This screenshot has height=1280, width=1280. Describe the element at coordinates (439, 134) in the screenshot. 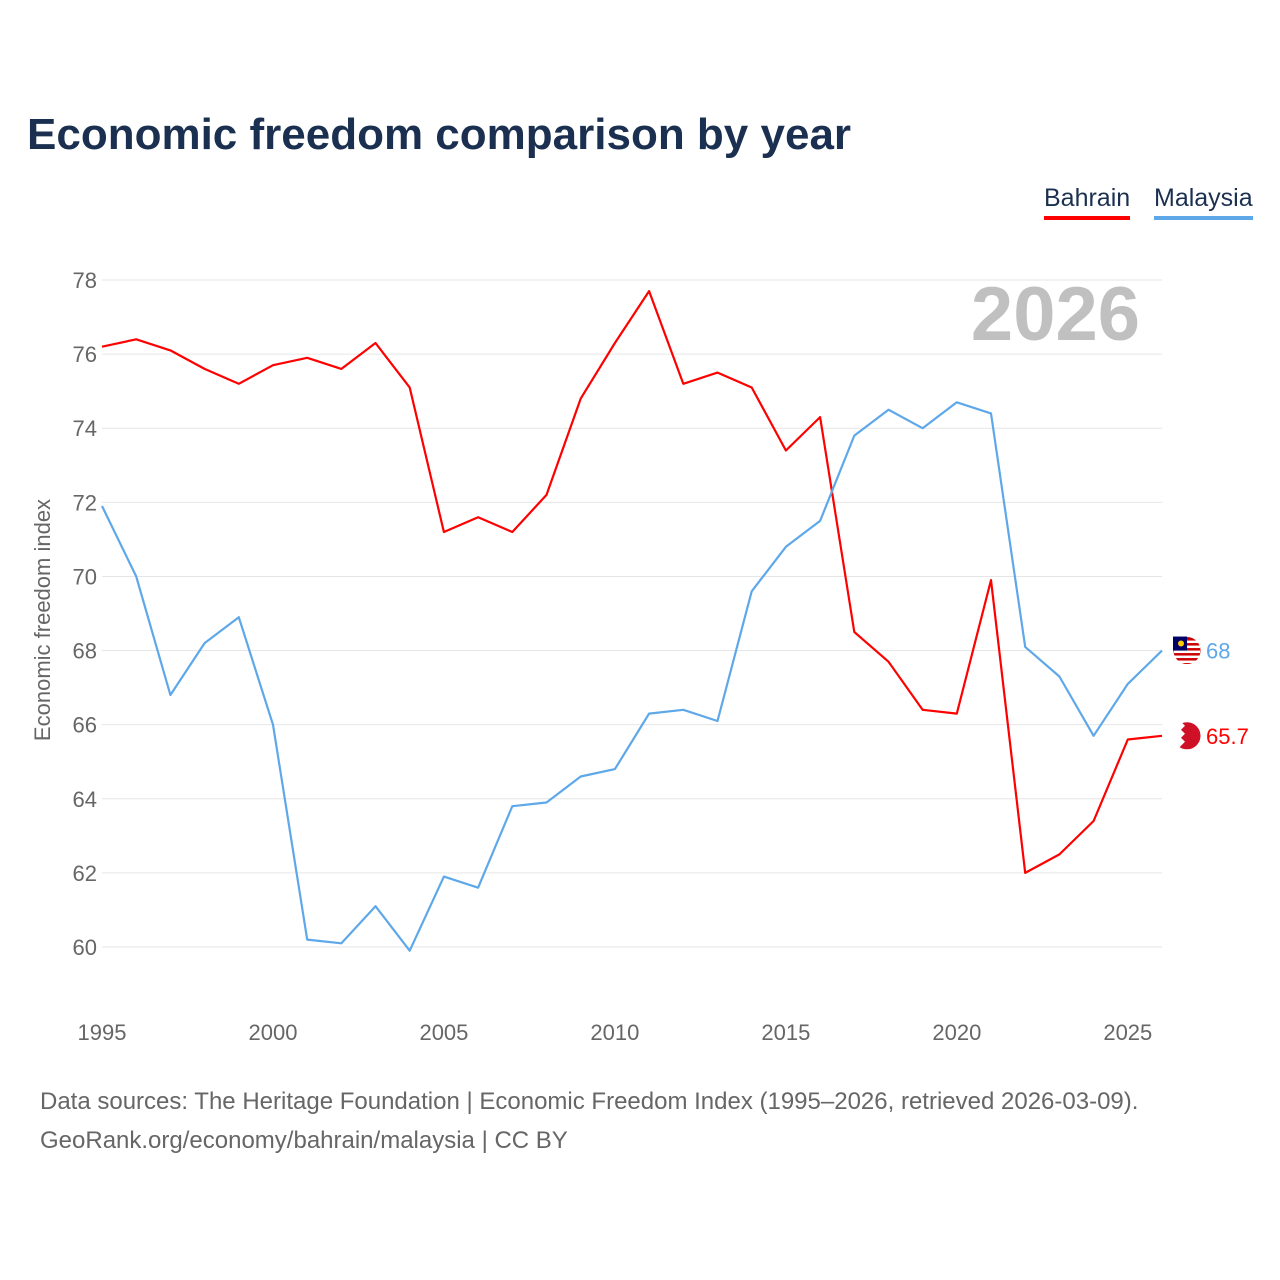

I see `chart-title: Economic freedom comparison by year` at that location.